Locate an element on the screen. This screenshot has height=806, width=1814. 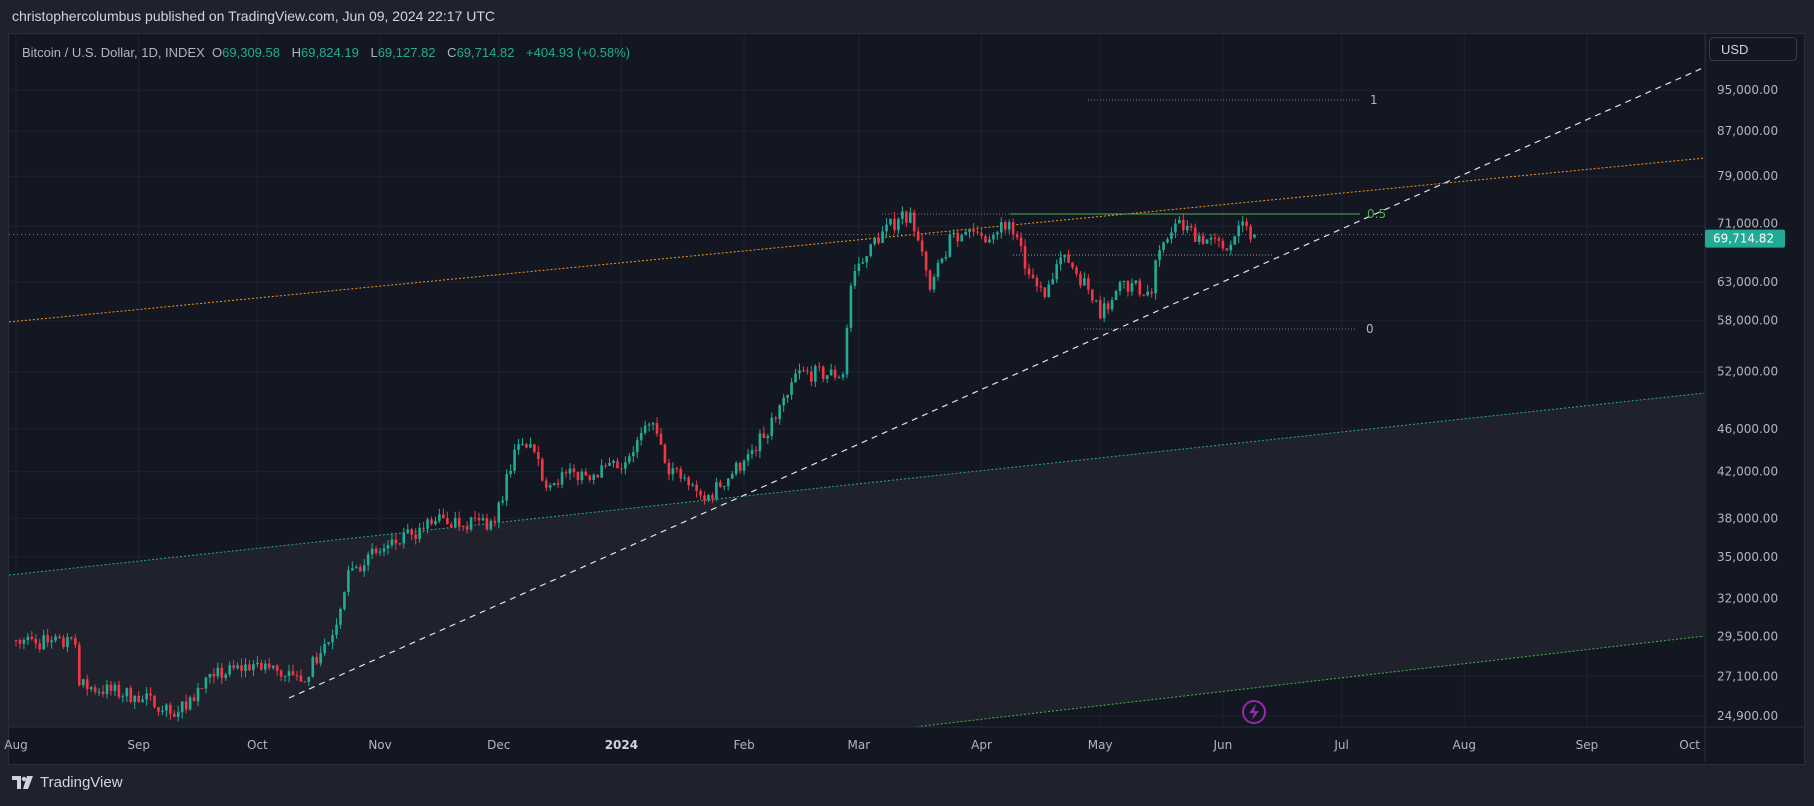
footer-brand: TradingView is located at coordinates (67, 782).